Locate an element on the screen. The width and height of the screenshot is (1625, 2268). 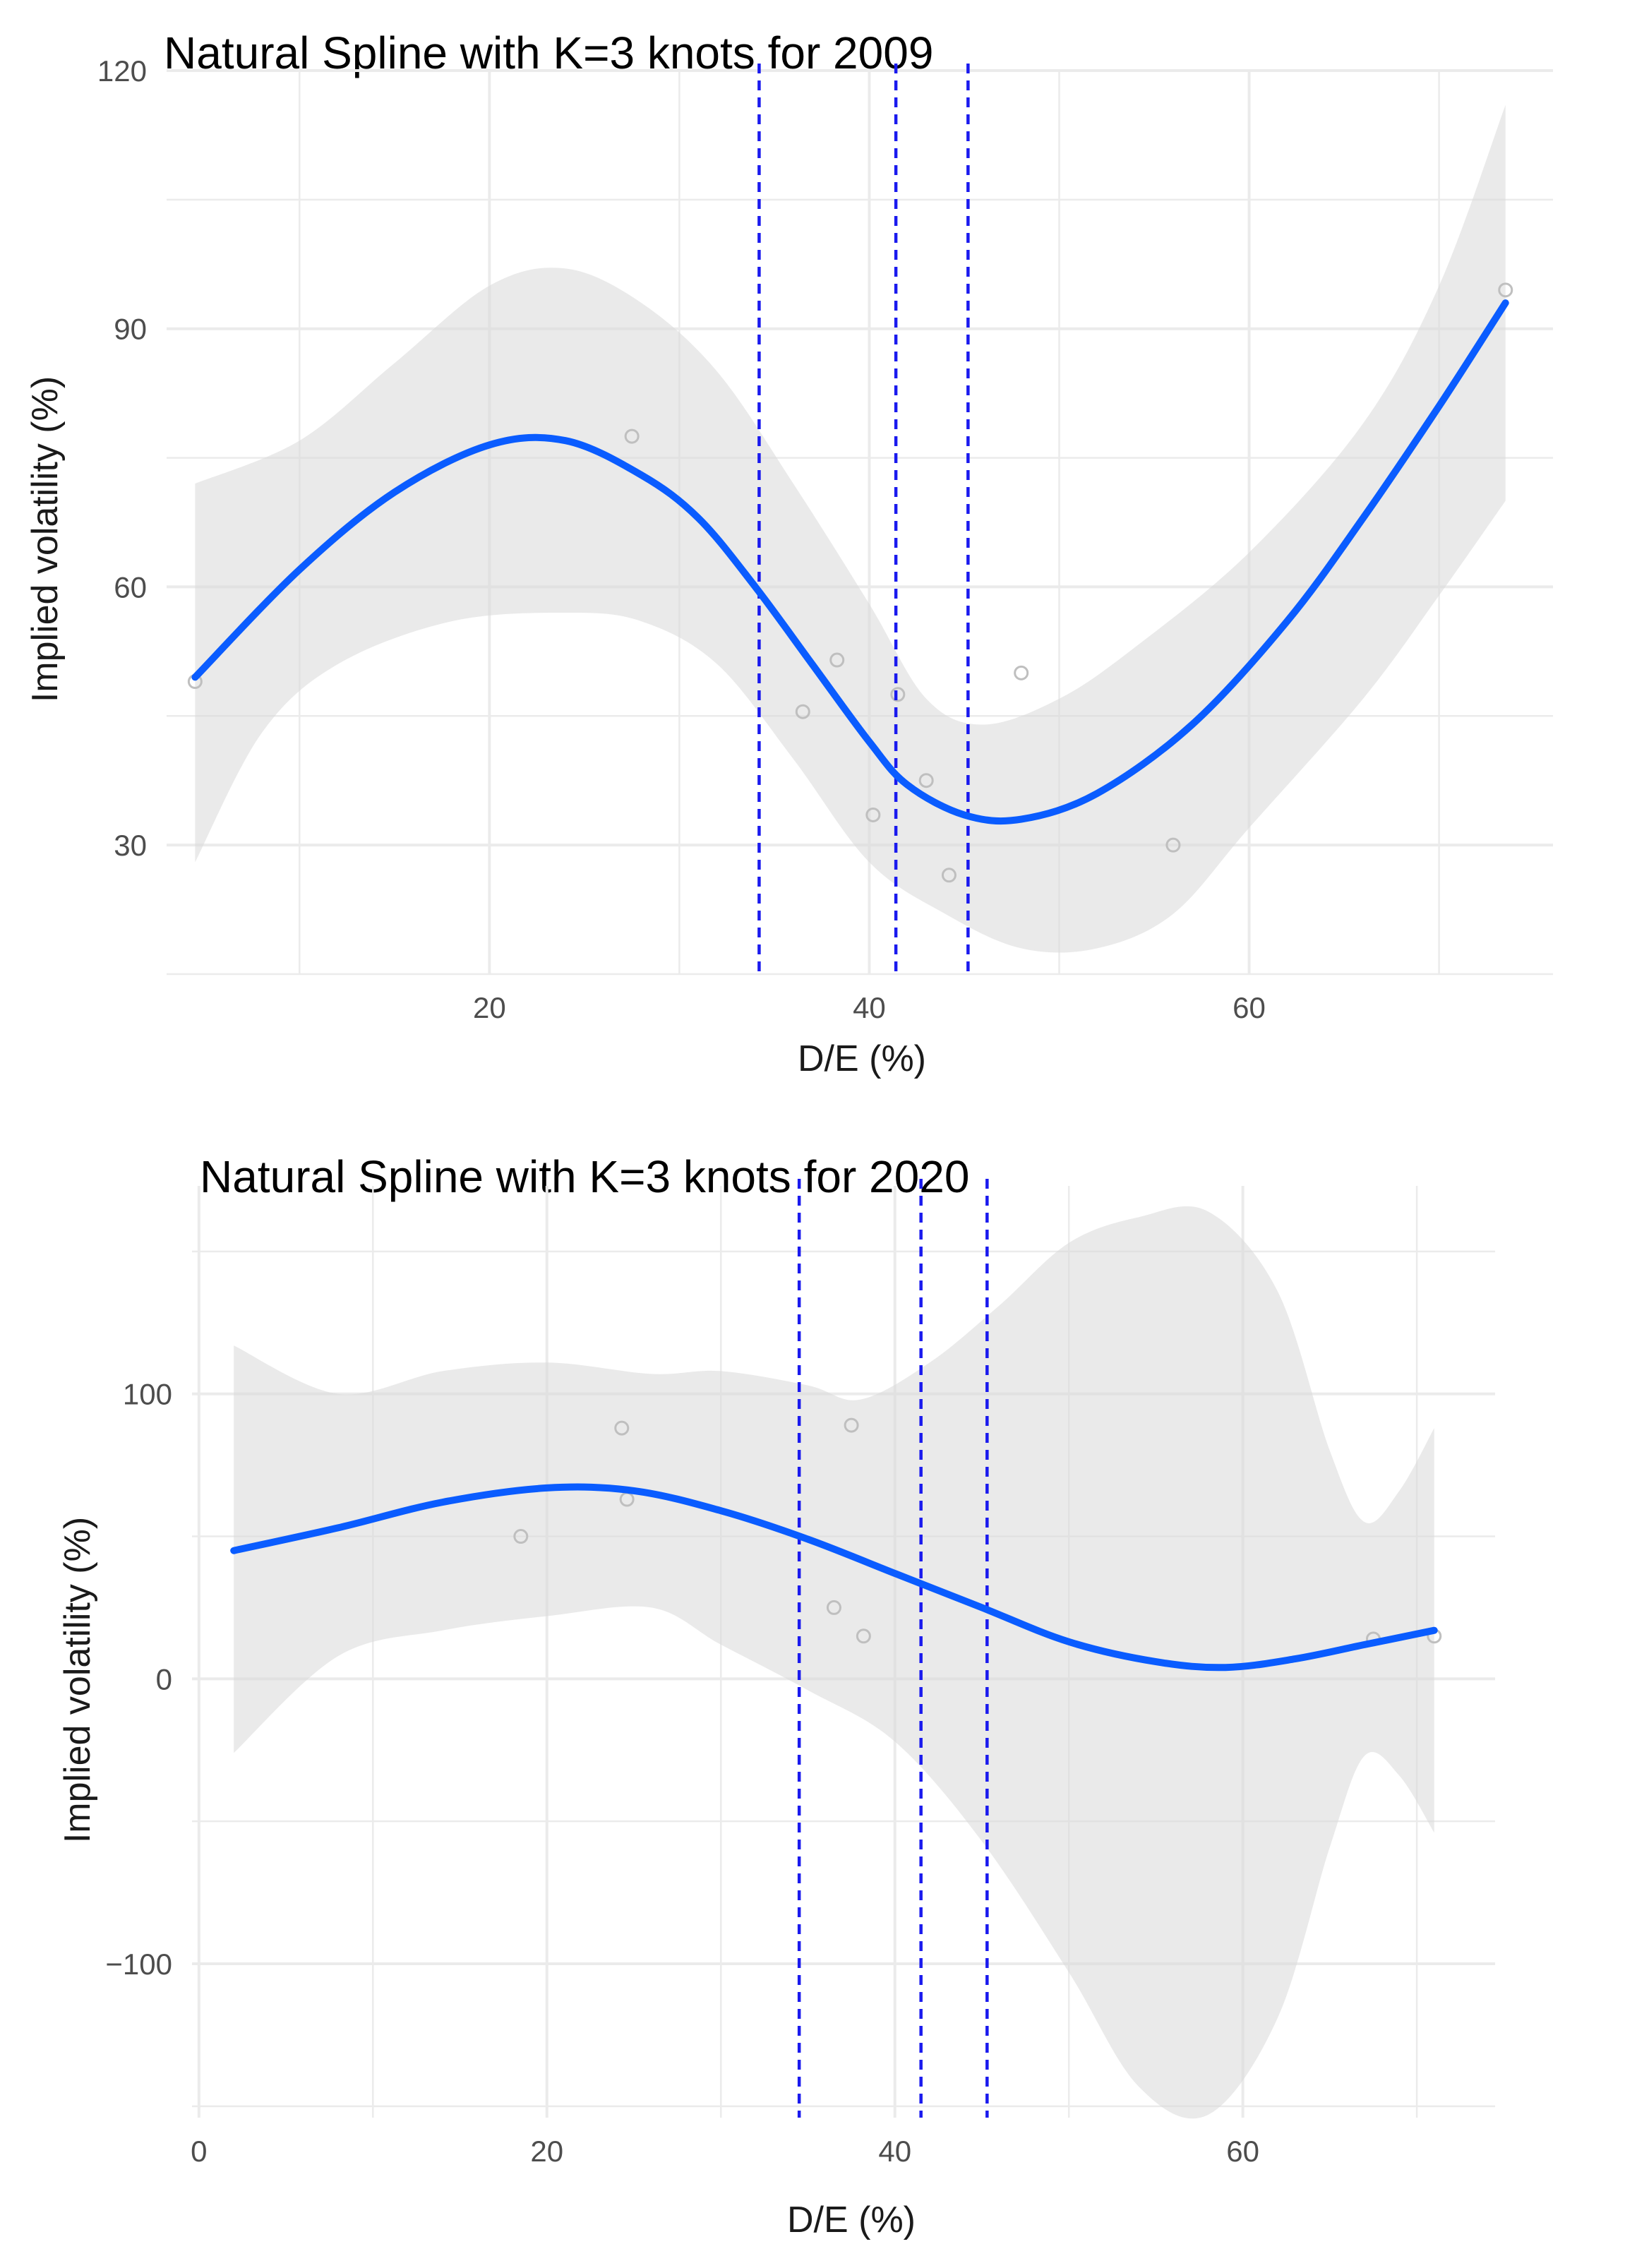
y-tick-label: 30 is located at coordinates (130, 846).